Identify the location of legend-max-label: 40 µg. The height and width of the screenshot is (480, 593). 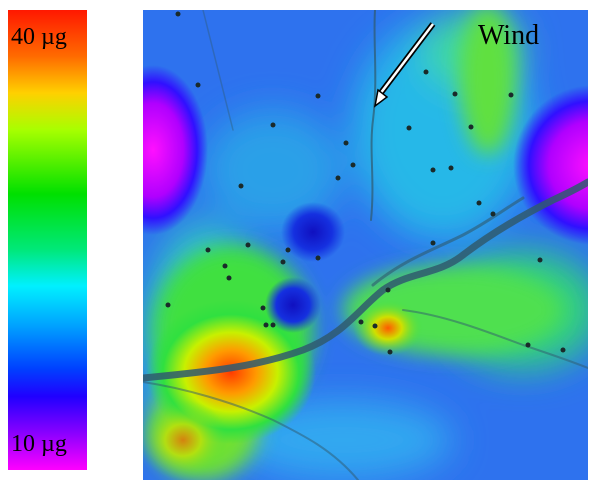
(39, 37).